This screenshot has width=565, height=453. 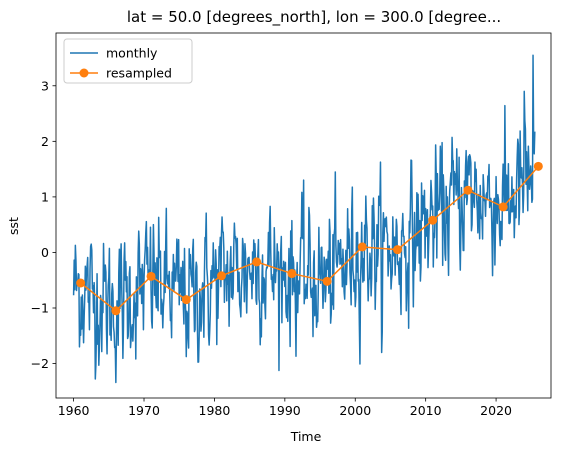 I want to click on x-tick-label: 1980, so click(x=215, y=410).